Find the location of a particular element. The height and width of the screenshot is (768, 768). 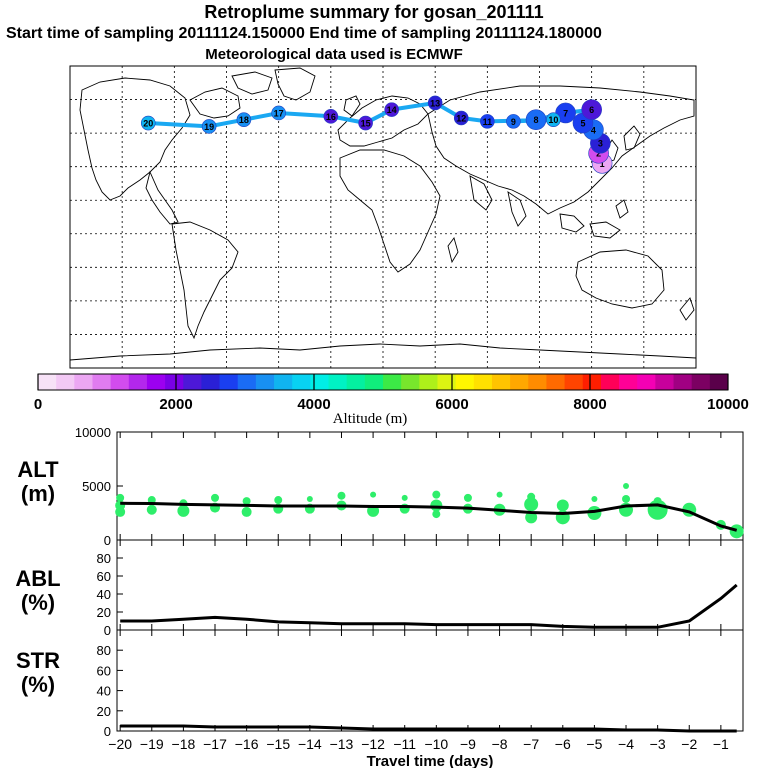

y-tick-label: 80 is located at coordinates (104, 558).